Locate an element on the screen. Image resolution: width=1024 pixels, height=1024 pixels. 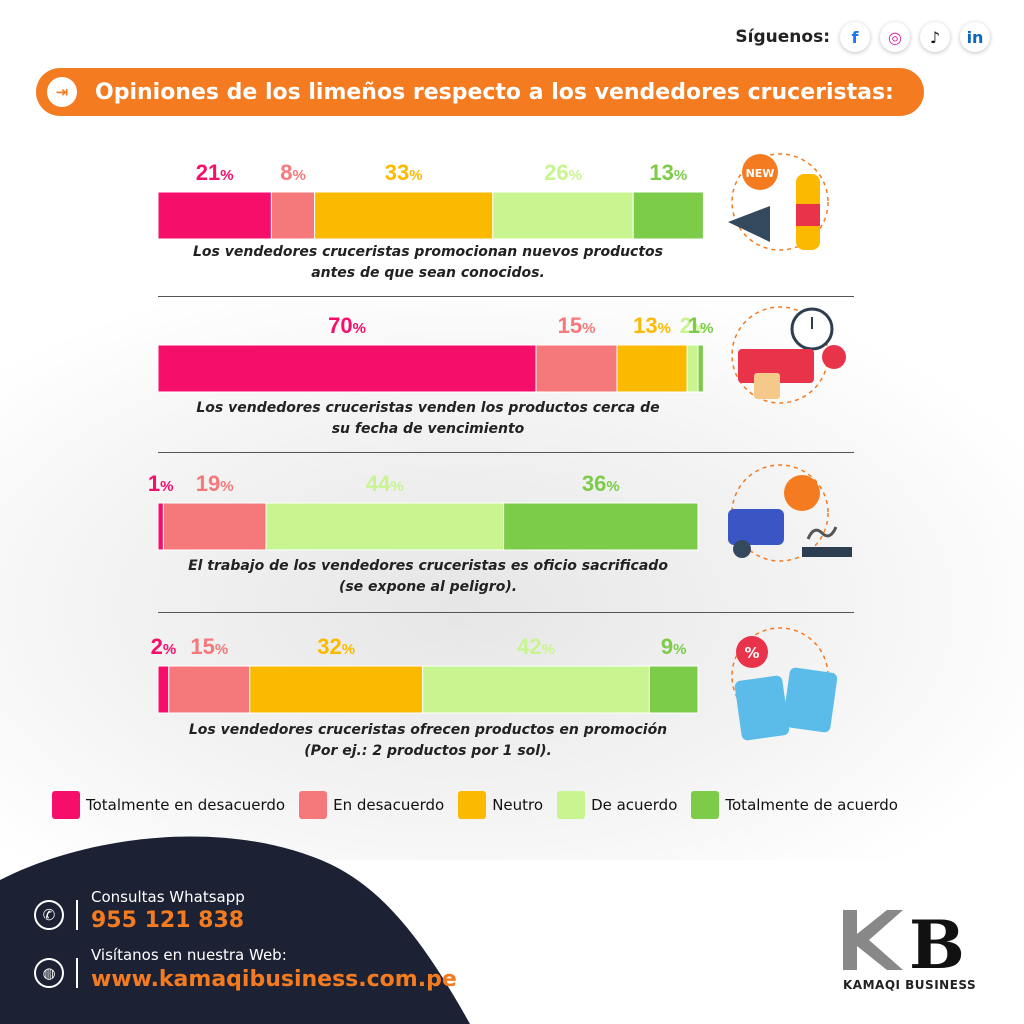
logo-b-letter: B is located at coordinates (937, 945).